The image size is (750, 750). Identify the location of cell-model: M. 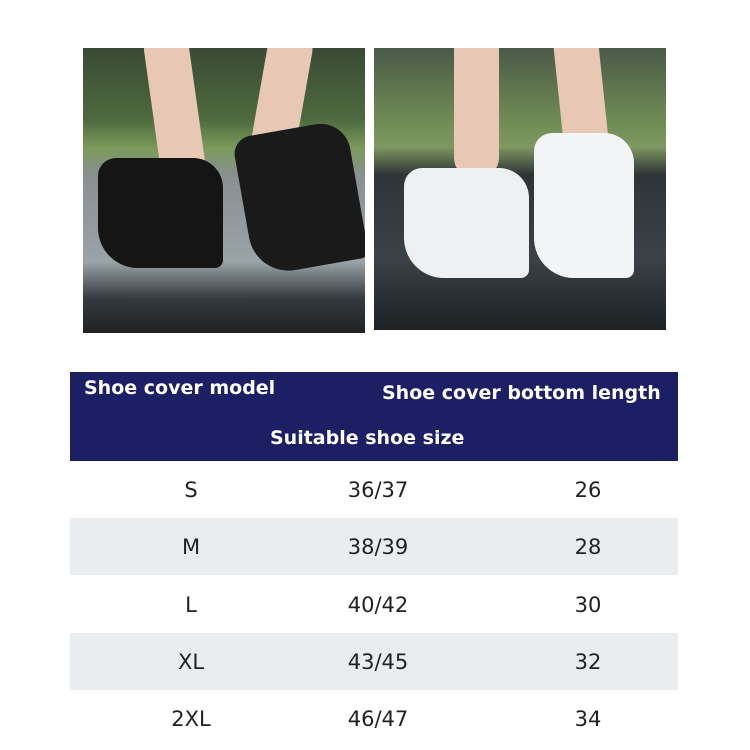
(191, 547).